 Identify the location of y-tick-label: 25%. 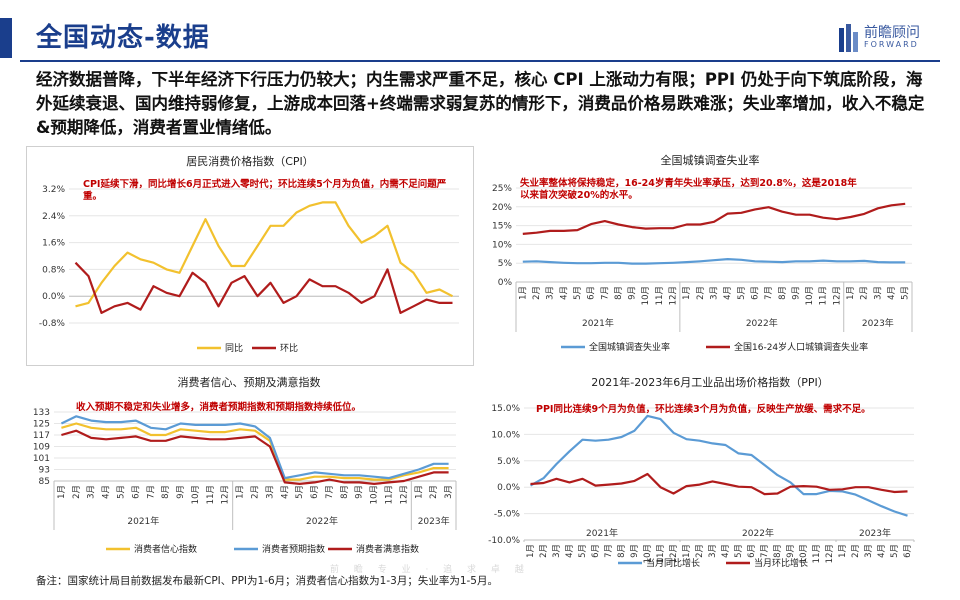
(502, 189).